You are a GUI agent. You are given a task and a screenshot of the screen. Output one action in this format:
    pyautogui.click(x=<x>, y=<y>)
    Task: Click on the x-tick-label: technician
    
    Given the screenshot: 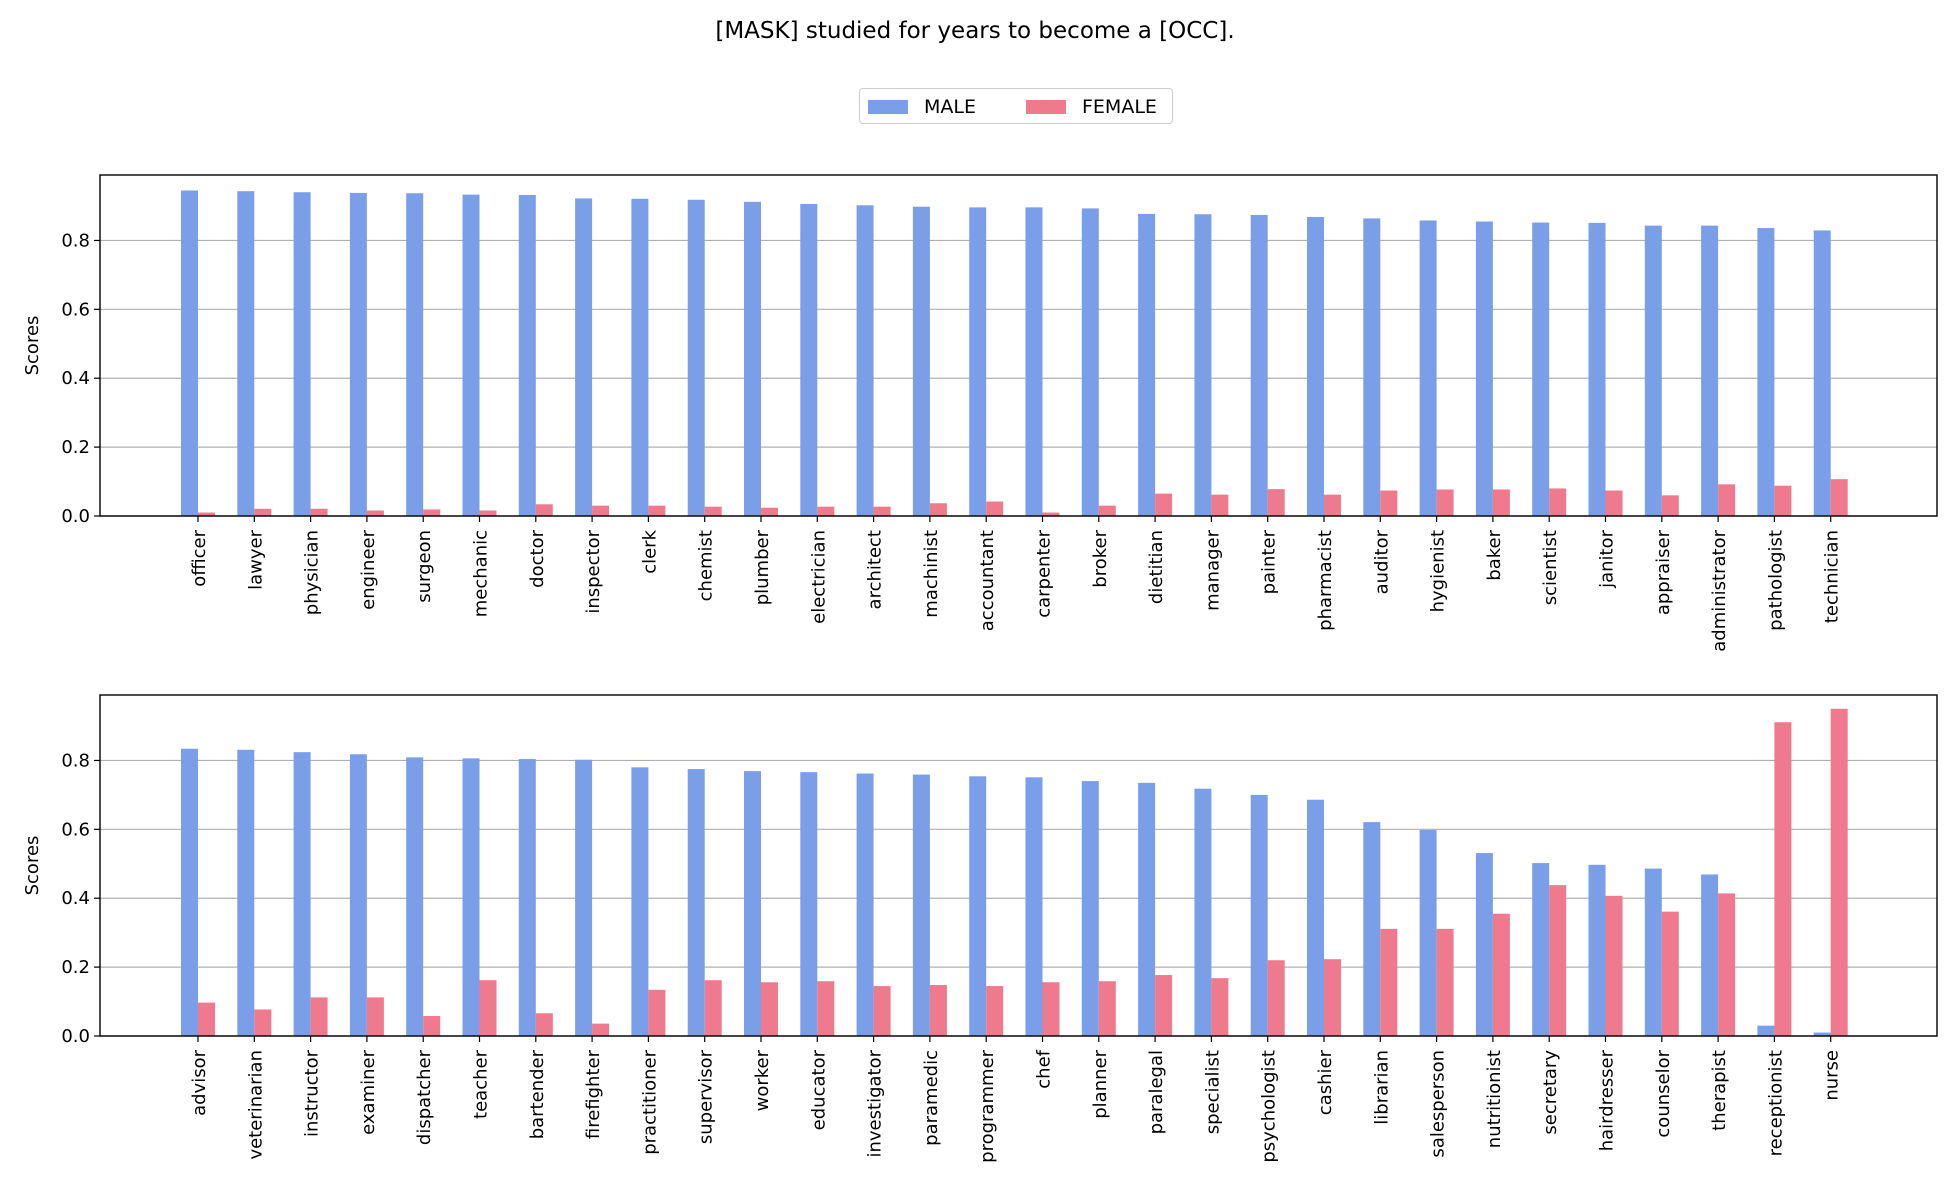 What is the action you would take?
    pyautogui.click(x=1832, y=576)
    